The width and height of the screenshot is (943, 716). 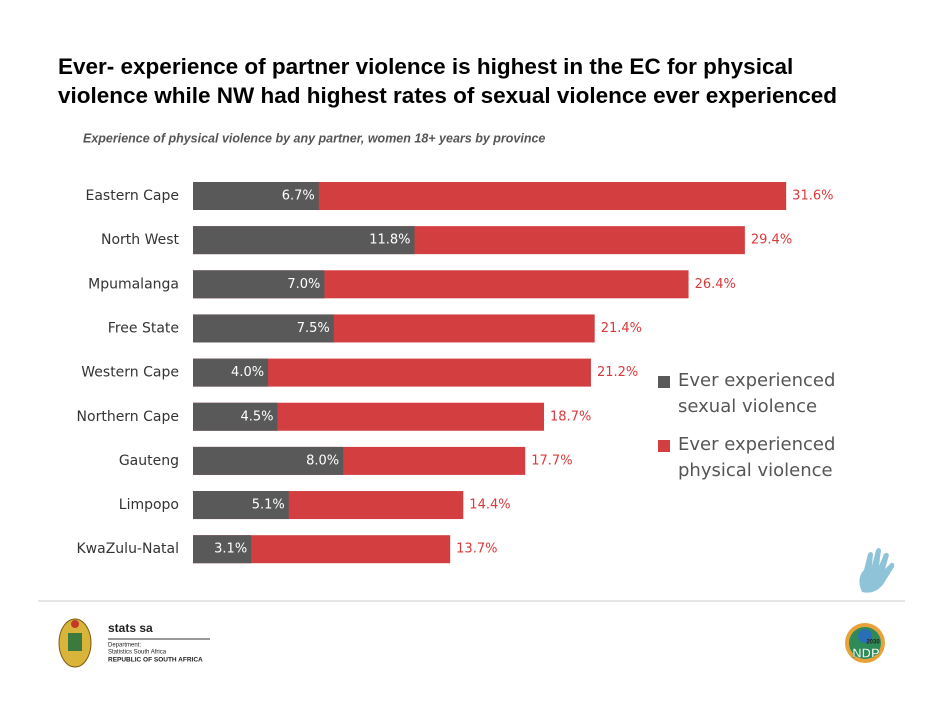 What do you see at coordinates (140, 240) in the screenshot?
I see `category-label: North West` at bounding box center [140, 240].